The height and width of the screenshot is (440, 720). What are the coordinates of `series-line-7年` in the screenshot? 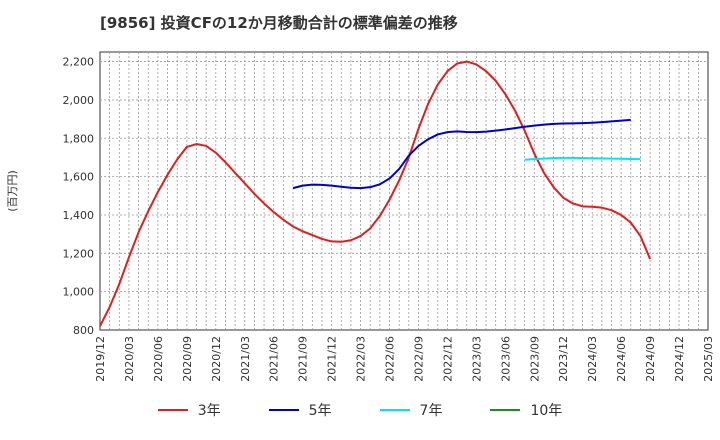 It's located at (582, 158).